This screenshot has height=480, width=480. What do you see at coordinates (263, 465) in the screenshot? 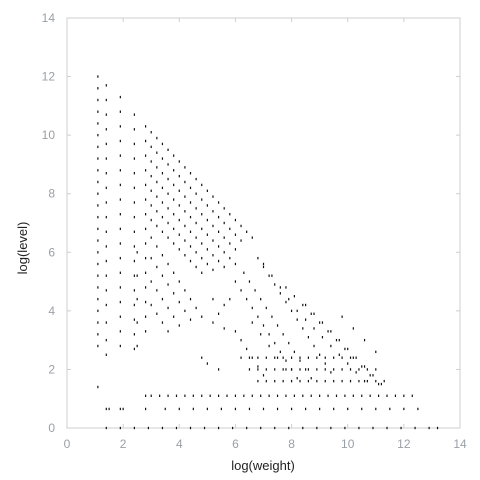
I see `x-axis-title: log(weight)` at bounding box center [263, 465].